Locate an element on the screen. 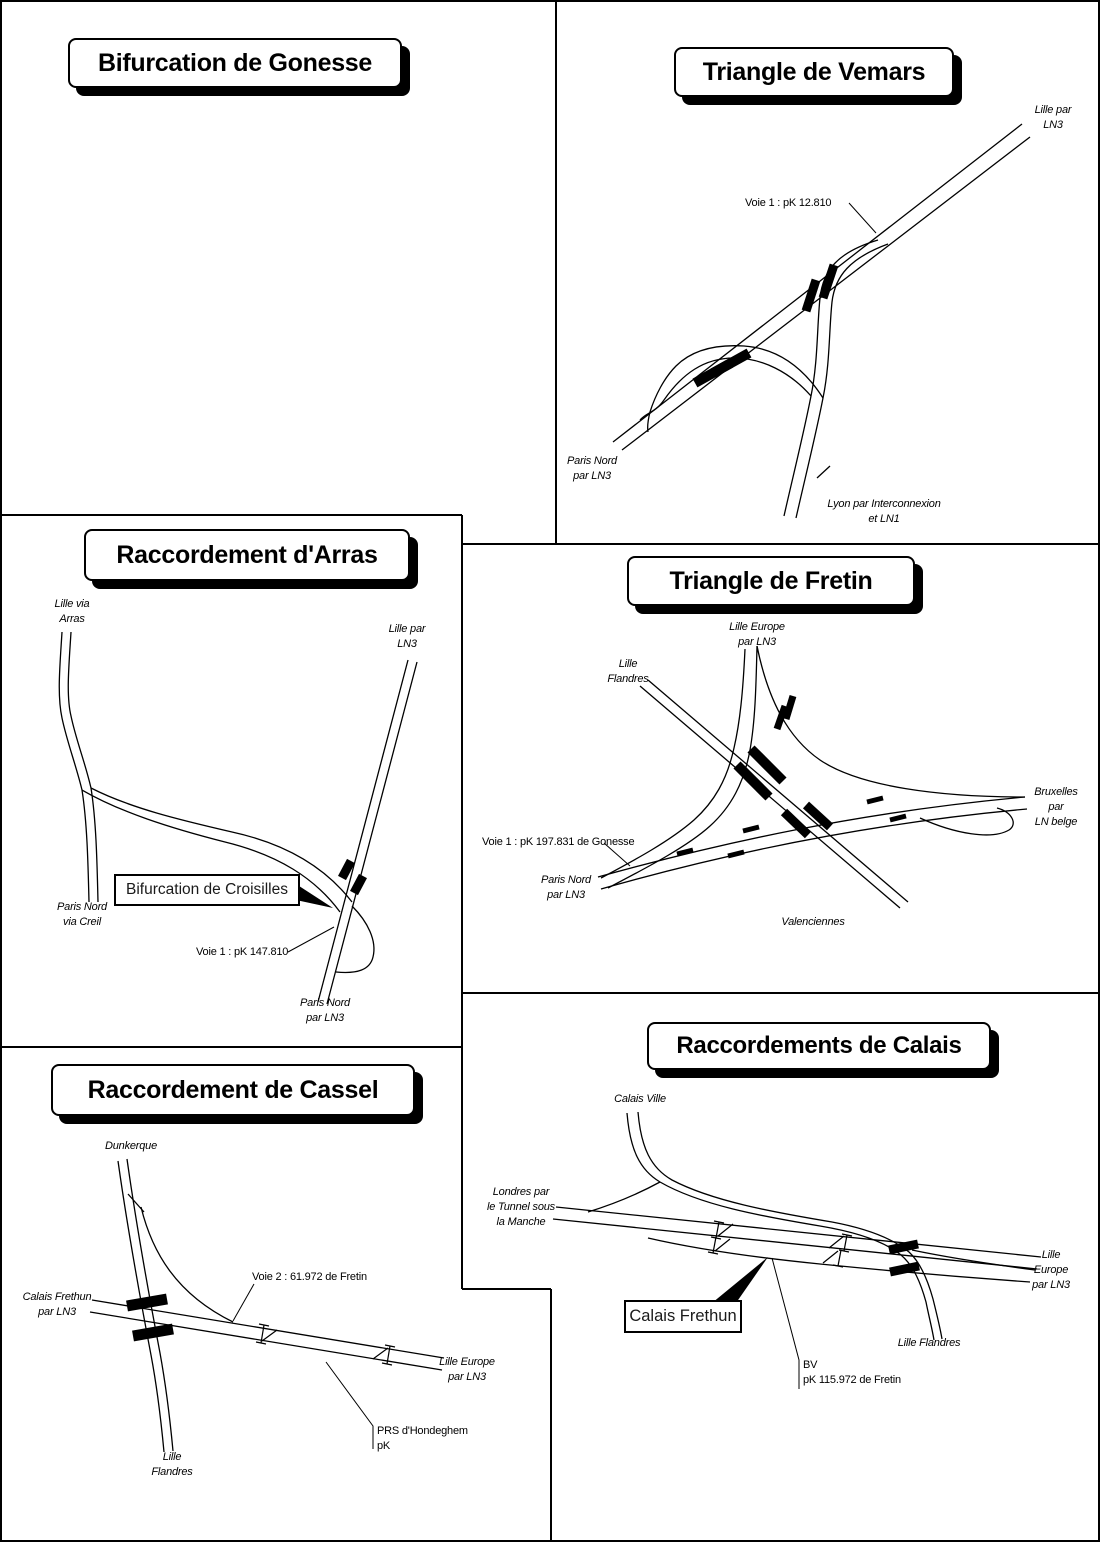  cassel-bridges is located at coordinates (150, 1317).